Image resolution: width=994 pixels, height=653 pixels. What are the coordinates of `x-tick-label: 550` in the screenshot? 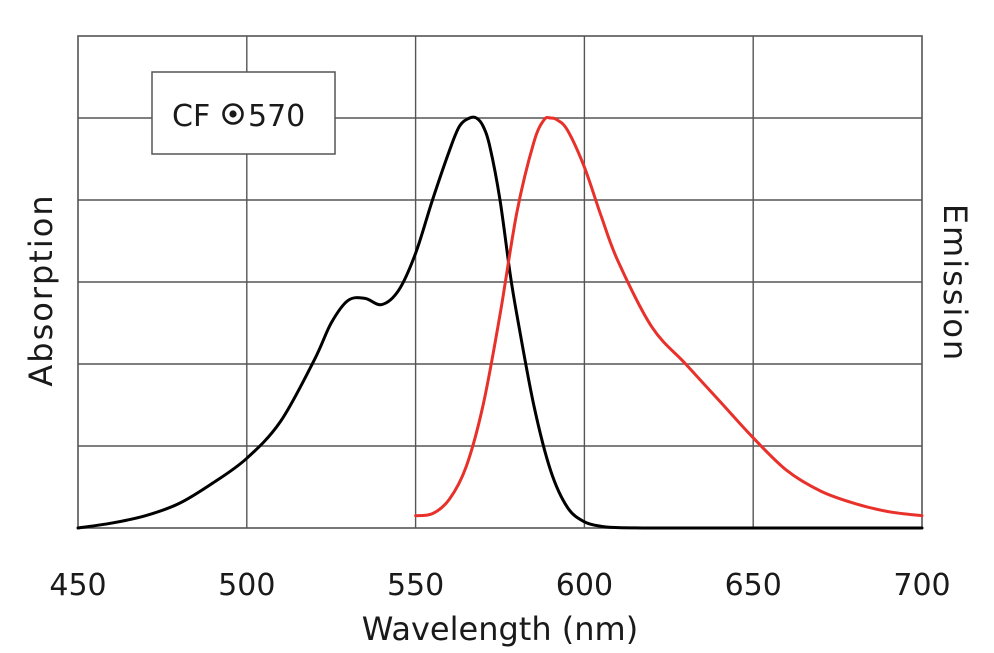 It's located at (415, 585).